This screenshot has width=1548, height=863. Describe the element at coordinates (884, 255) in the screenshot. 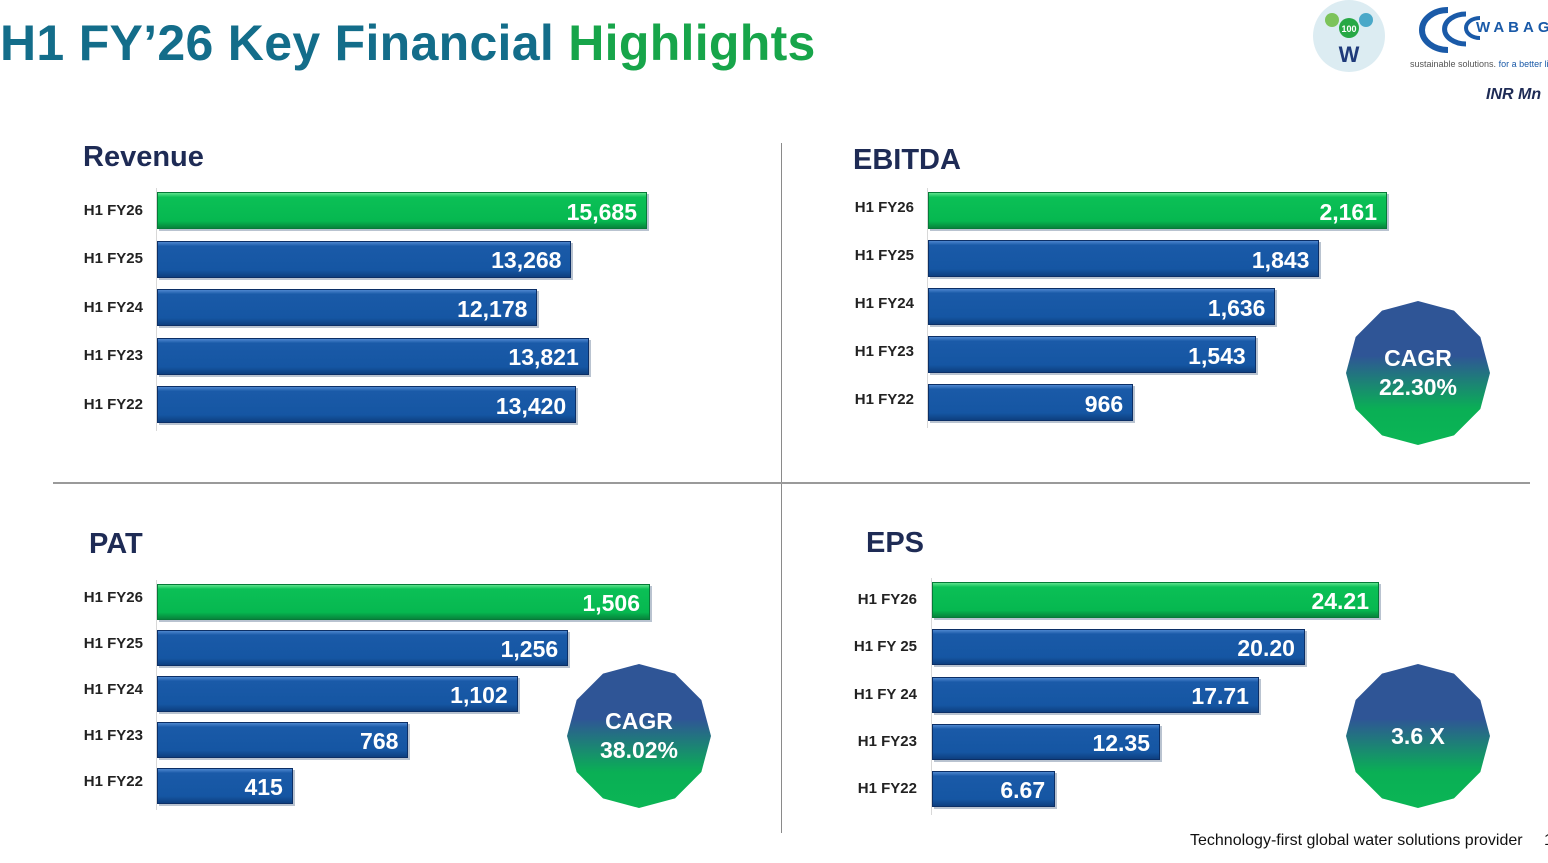

I see `ebitda-category-label: H1 FY25` at that location.